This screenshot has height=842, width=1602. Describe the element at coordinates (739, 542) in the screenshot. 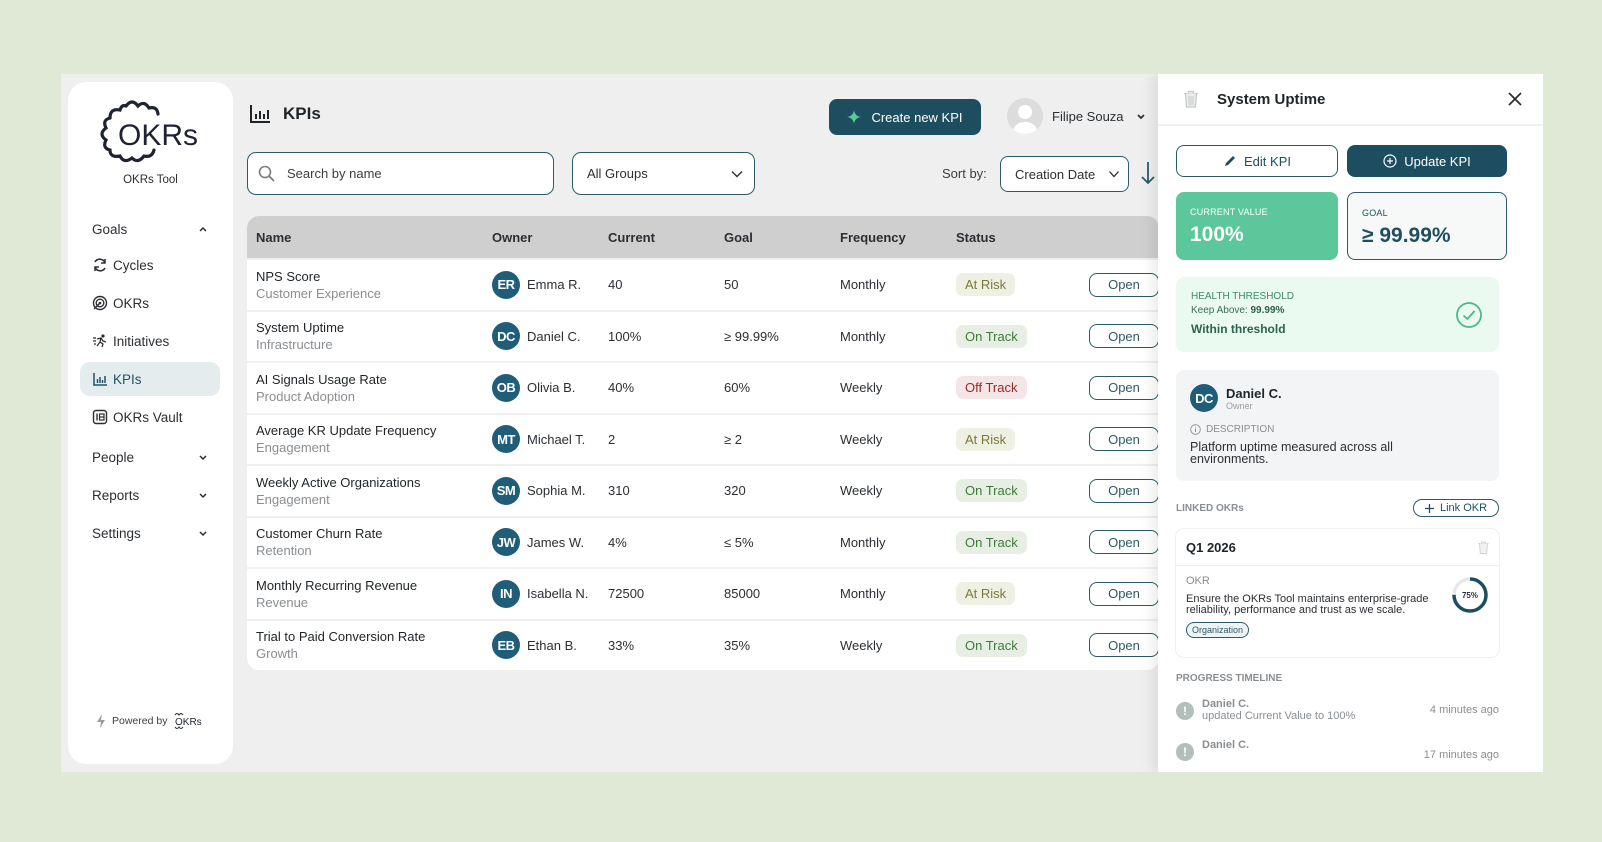

I see `goal-value: ≤ 5%` at that location.